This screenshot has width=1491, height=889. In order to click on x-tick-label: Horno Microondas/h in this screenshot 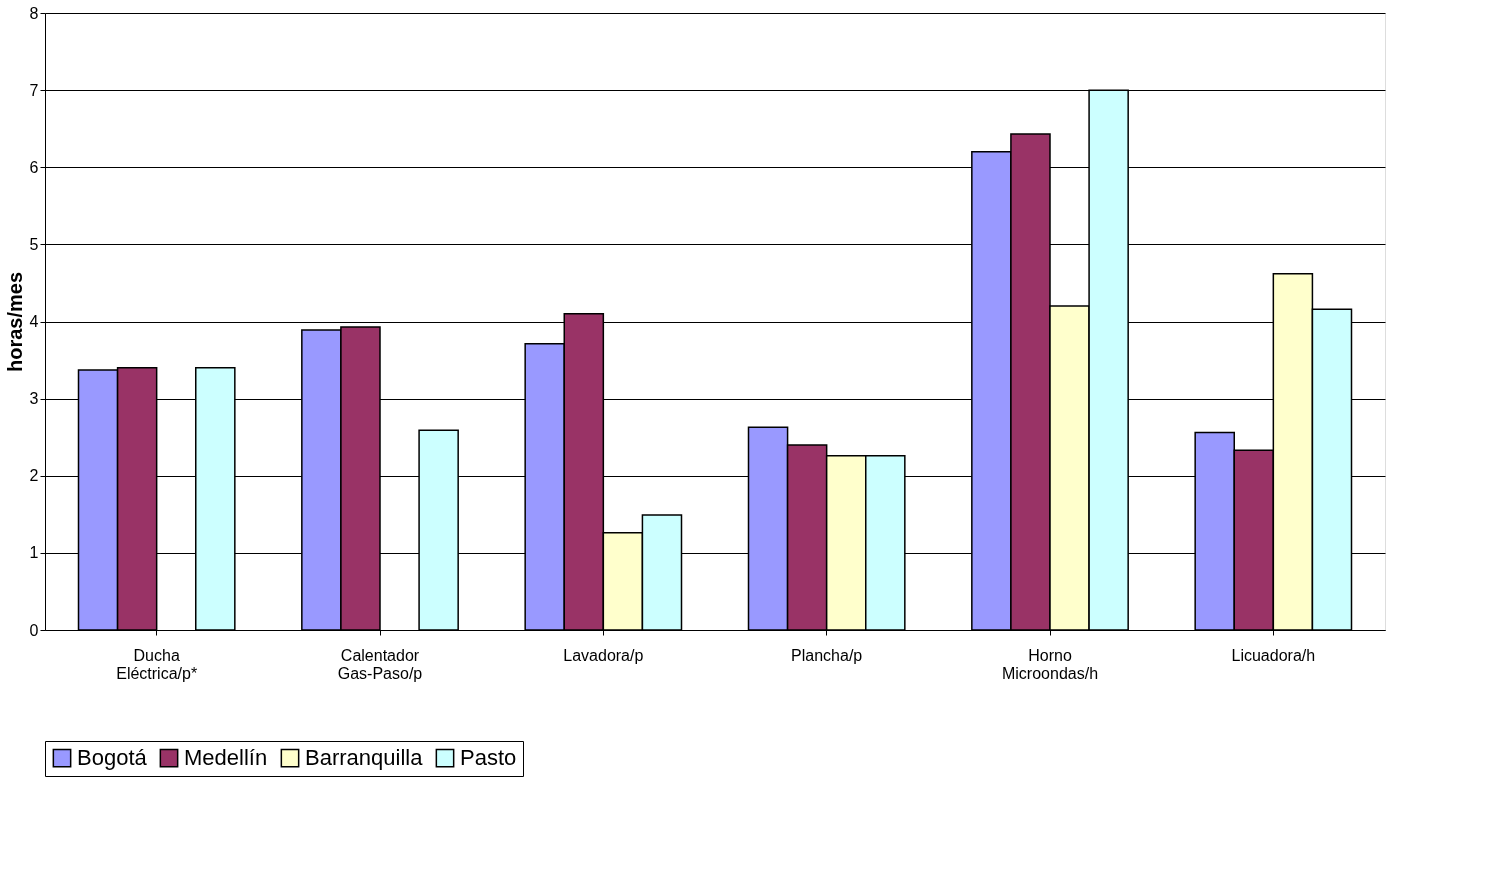, I will do `click(1050, 664)`.